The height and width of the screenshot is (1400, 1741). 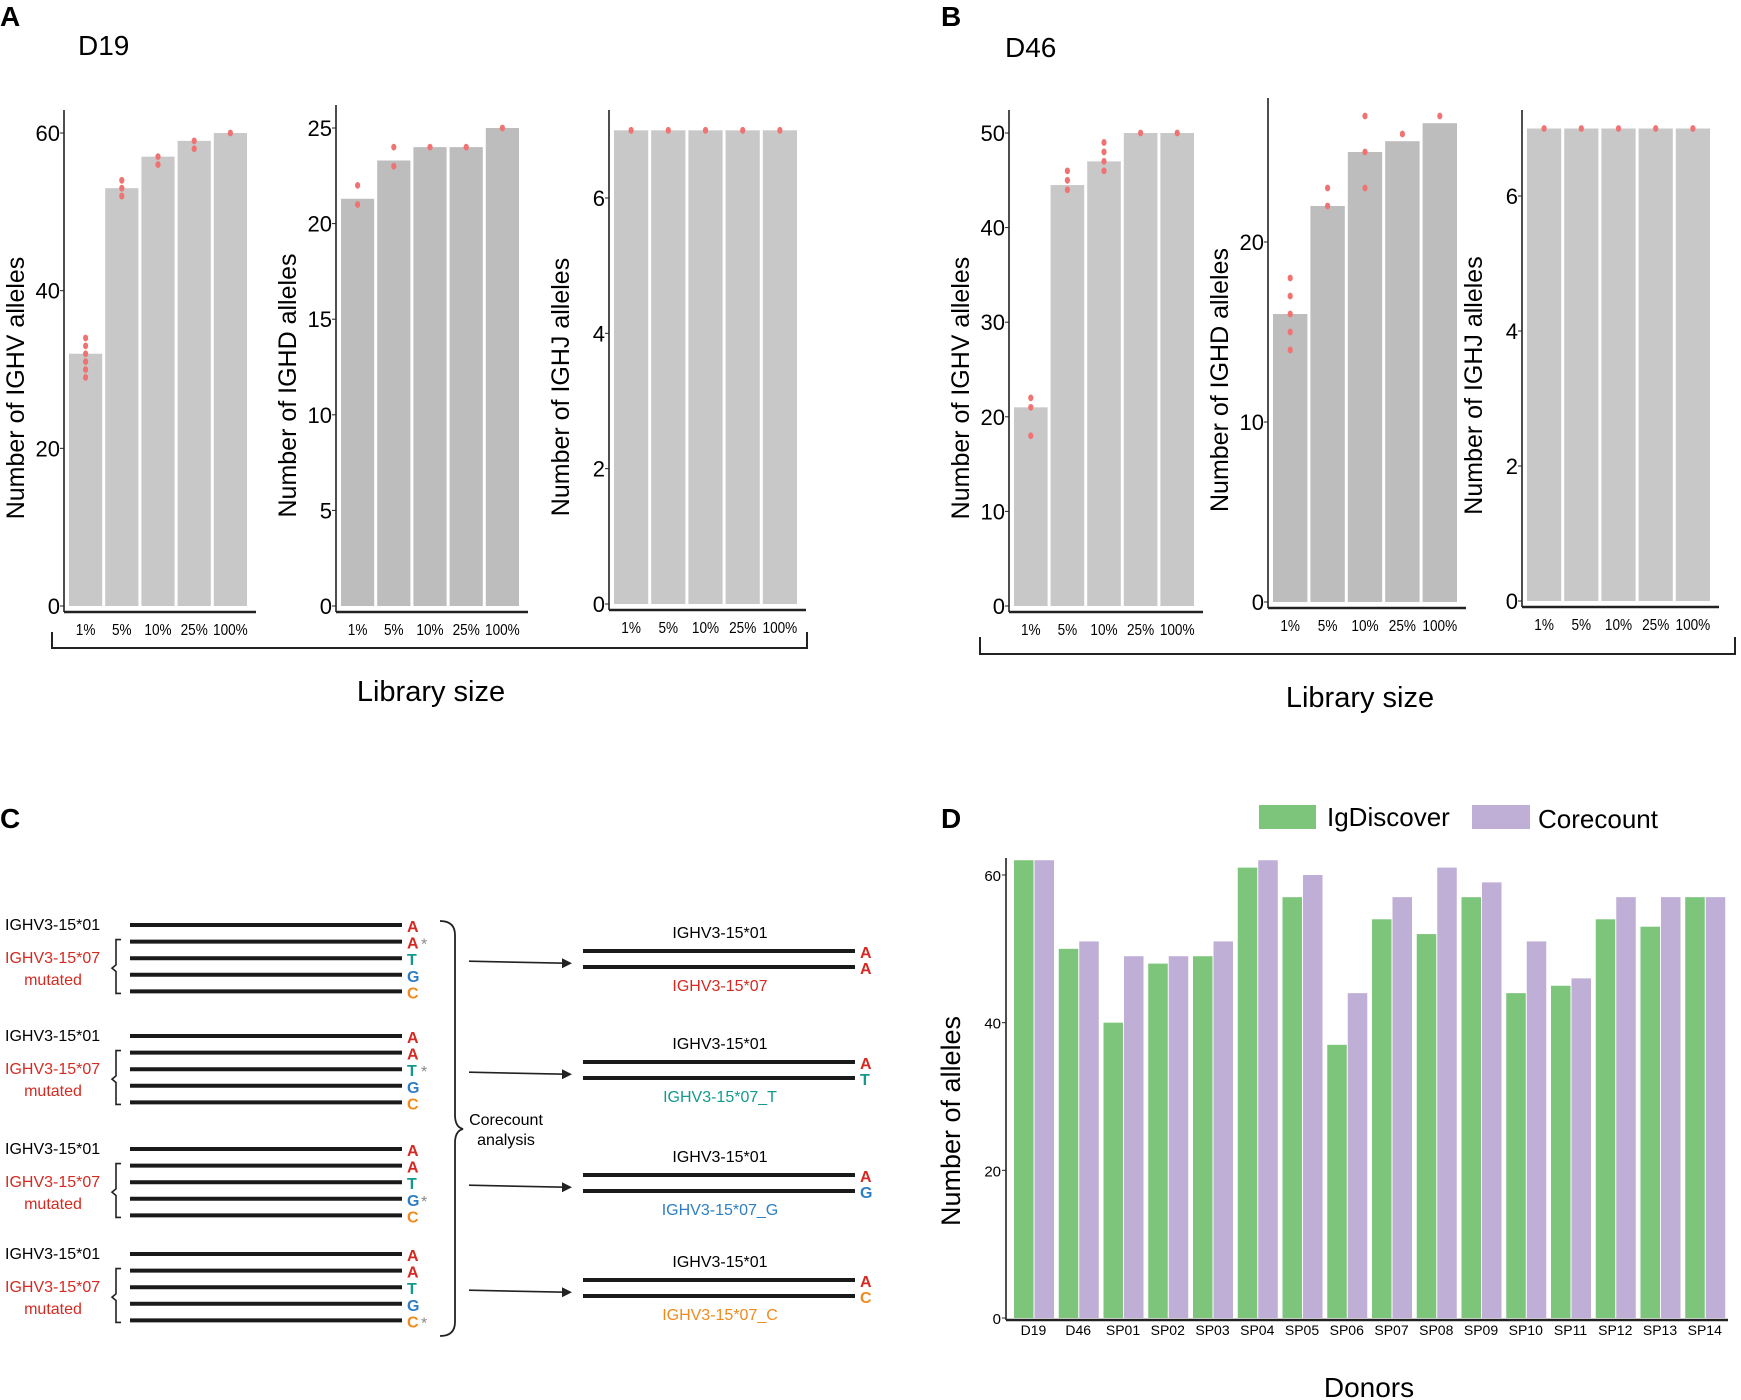 I want to click on panel-a-xlabel: Library size, so click(x=431, y=692).